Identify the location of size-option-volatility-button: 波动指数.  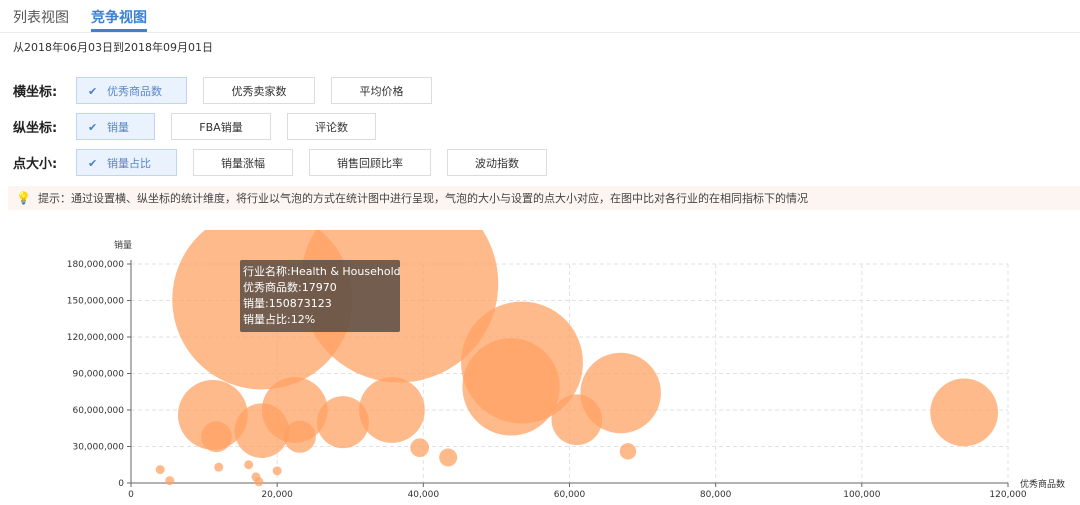
(497, 162).